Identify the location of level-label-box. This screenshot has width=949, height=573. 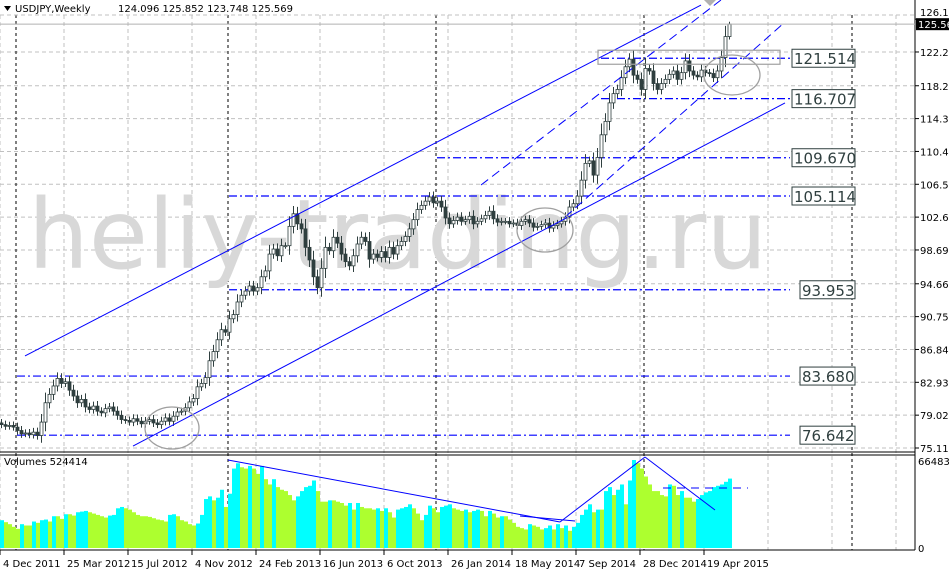
(823, 99).